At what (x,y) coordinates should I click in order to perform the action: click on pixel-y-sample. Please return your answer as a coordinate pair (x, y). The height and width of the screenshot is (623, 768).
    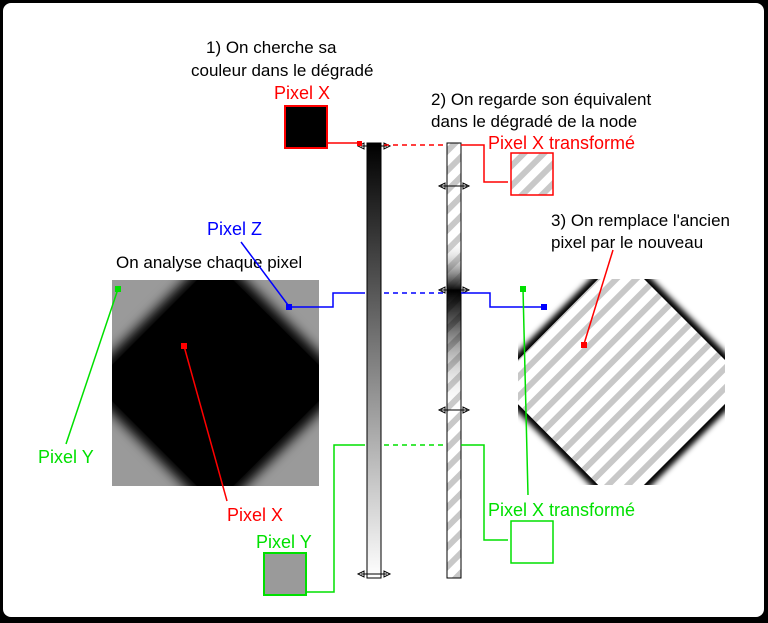
    Looking at the image, I should click on (285, 574).